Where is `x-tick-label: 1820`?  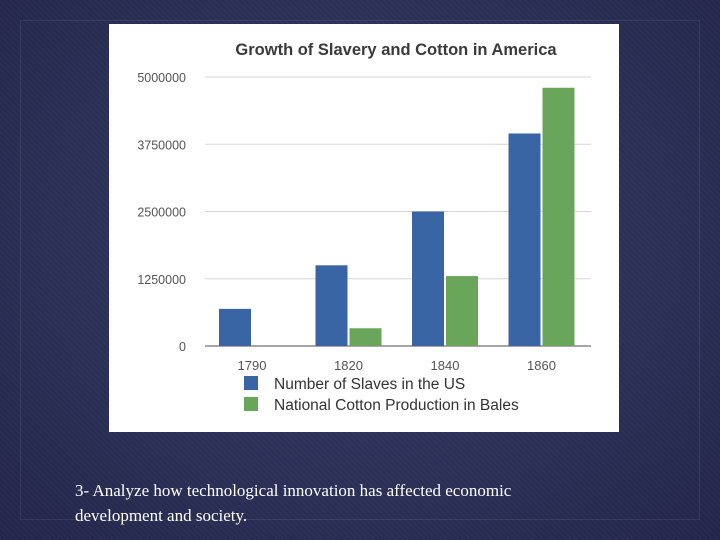
x-tick-label: 1820 is located at coordinates (348, 365).